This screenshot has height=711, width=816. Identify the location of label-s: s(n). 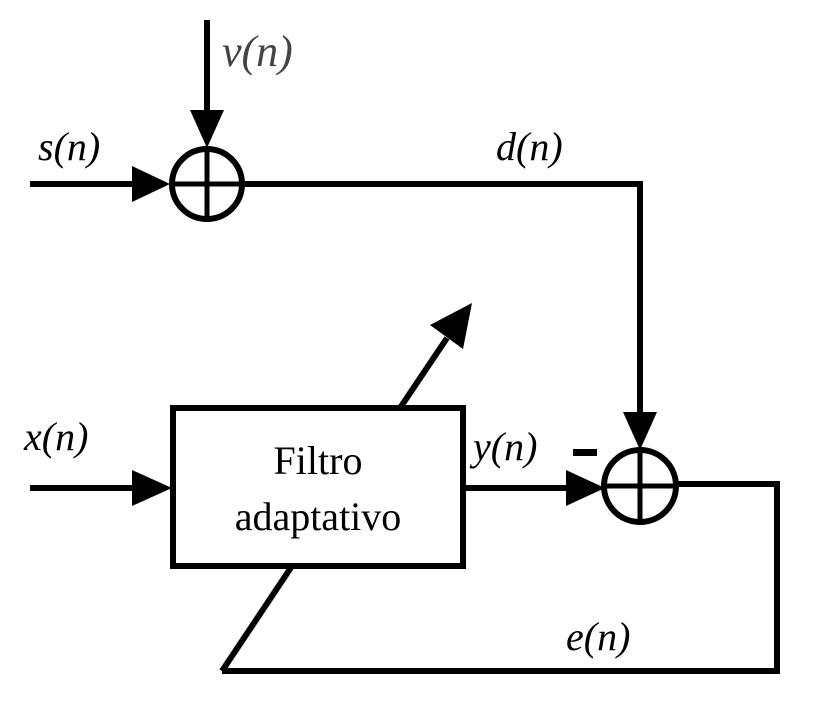
(69, 146).